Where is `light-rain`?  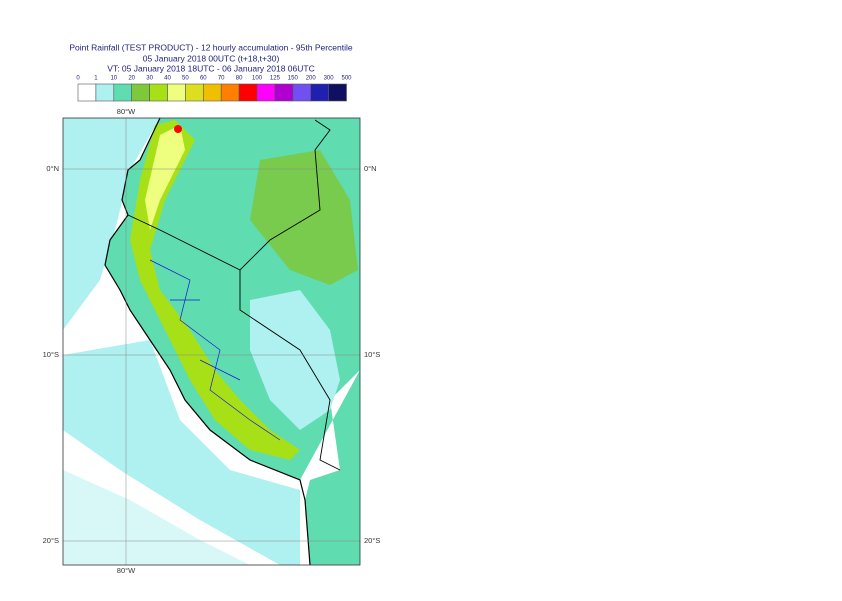 light-rain is located at coordinates (295, 360).